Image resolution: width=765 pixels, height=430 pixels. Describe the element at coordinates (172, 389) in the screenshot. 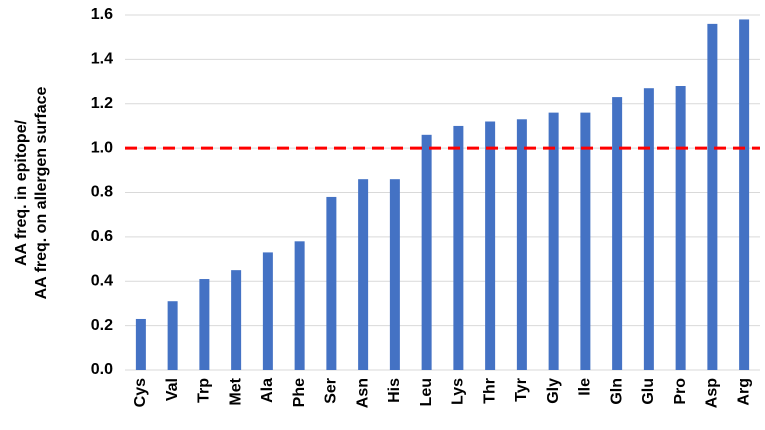

I see `x-tick-label: Val` at that location.